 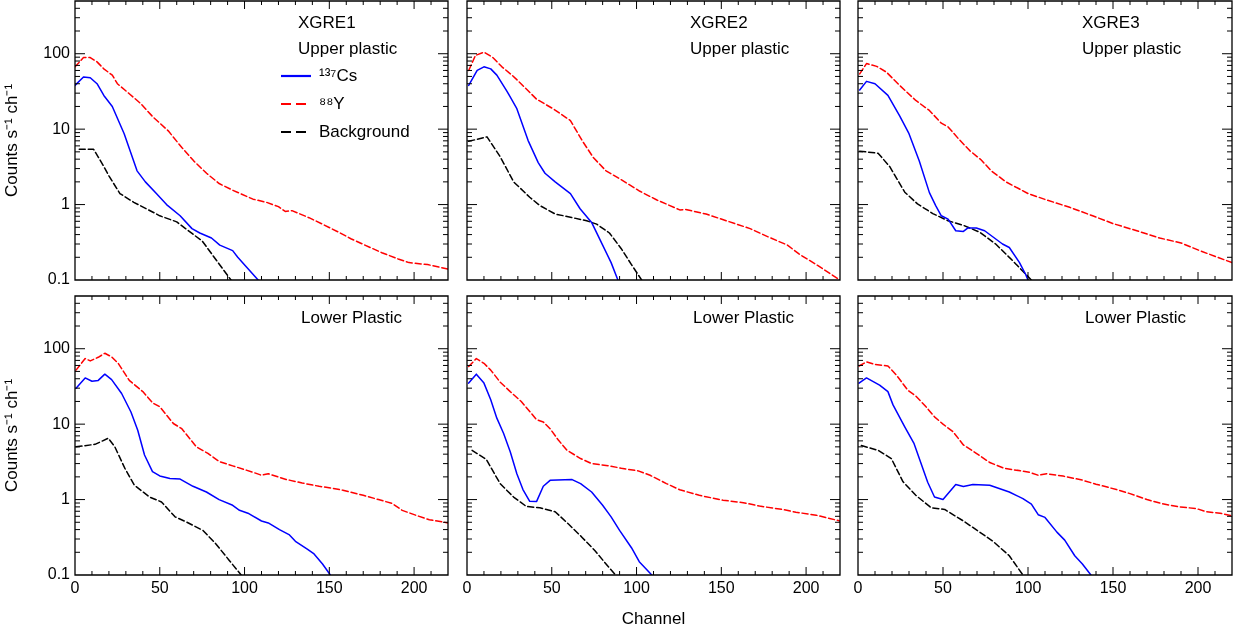 What do you see at coordinates (327, 22) in the screenshot?
I see `annotation: XGRE1` at bounding box center [327, 22].